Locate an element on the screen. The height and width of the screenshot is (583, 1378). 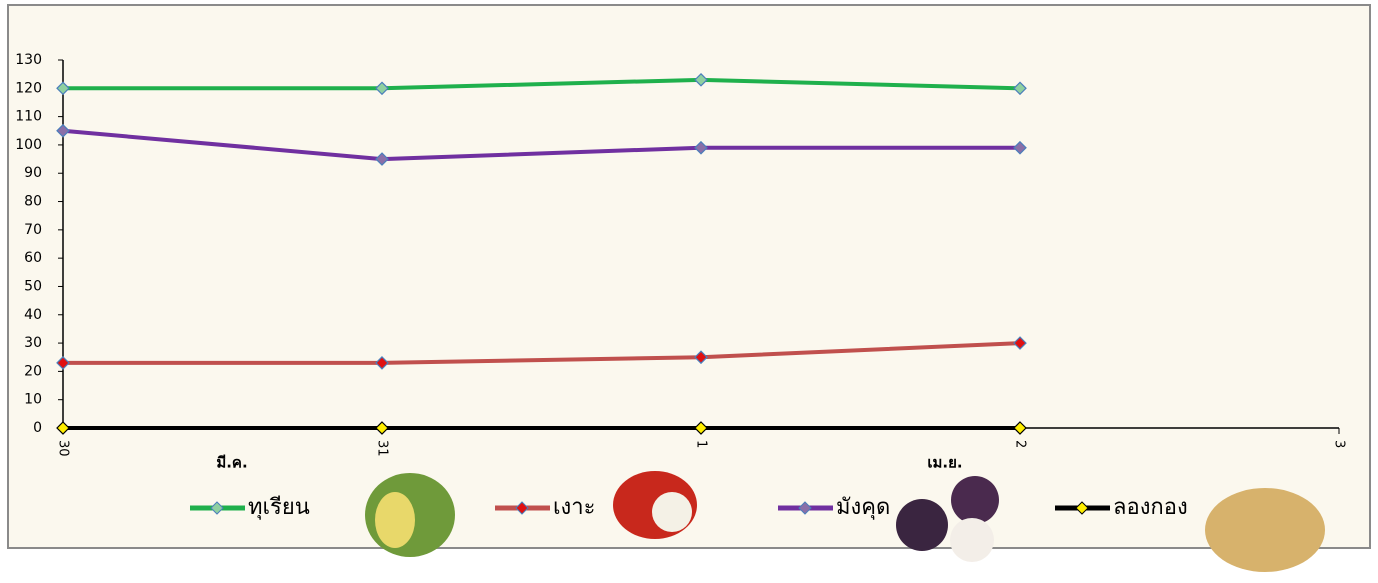
legend-entry: ลองกอง is located at coordinates (1121, 507).